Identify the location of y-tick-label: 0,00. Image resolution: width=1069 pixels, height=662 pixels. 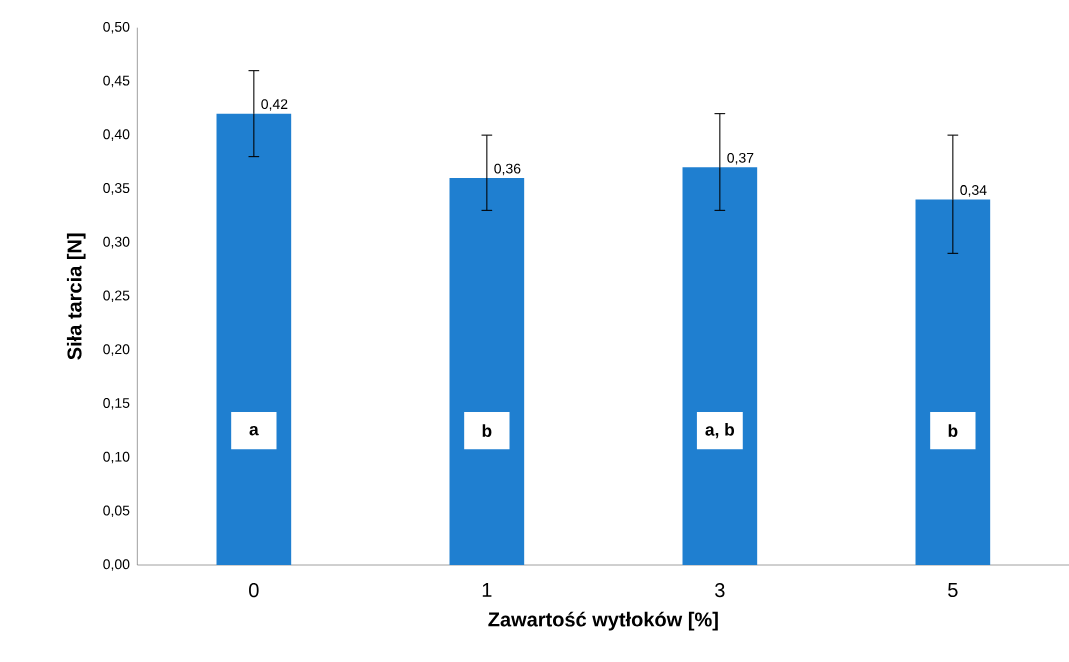
(116, 565).